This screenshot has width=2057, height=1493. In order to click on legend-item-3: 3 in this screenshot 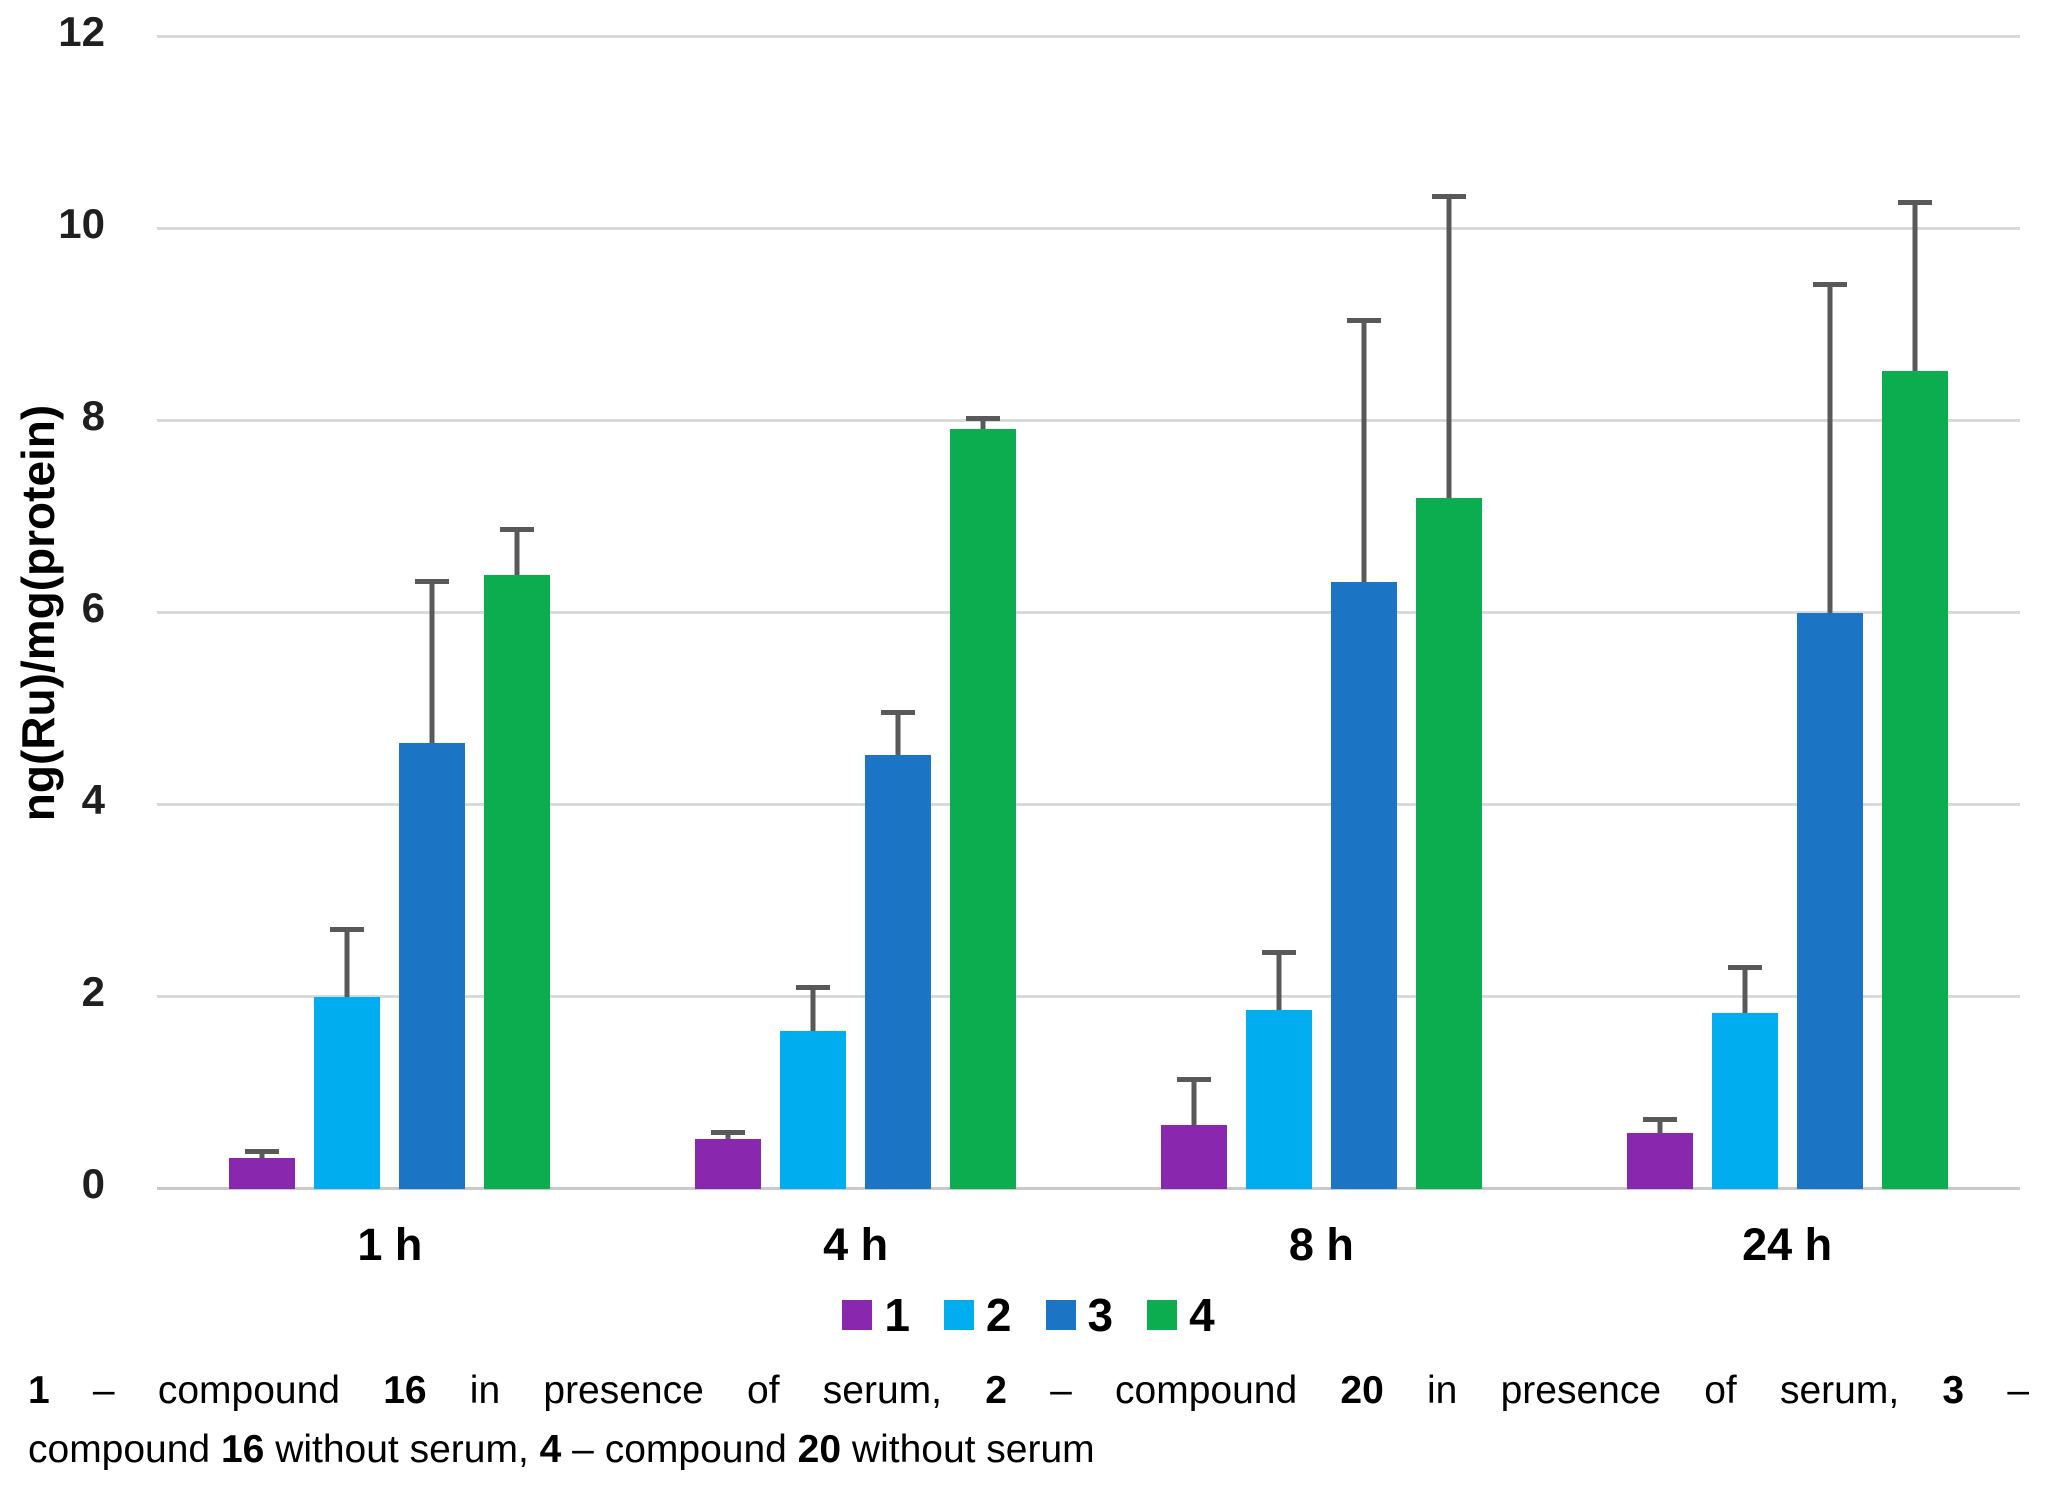, I will do `click(1079, 1315)`.